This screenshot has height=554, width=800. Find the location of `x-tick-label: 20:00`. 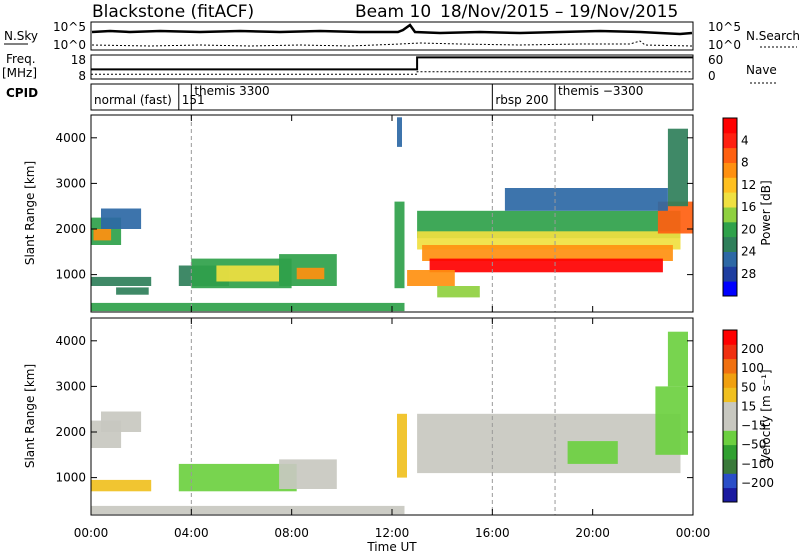

x-tick-label: 20:00 is located at coordinates (592, 533).